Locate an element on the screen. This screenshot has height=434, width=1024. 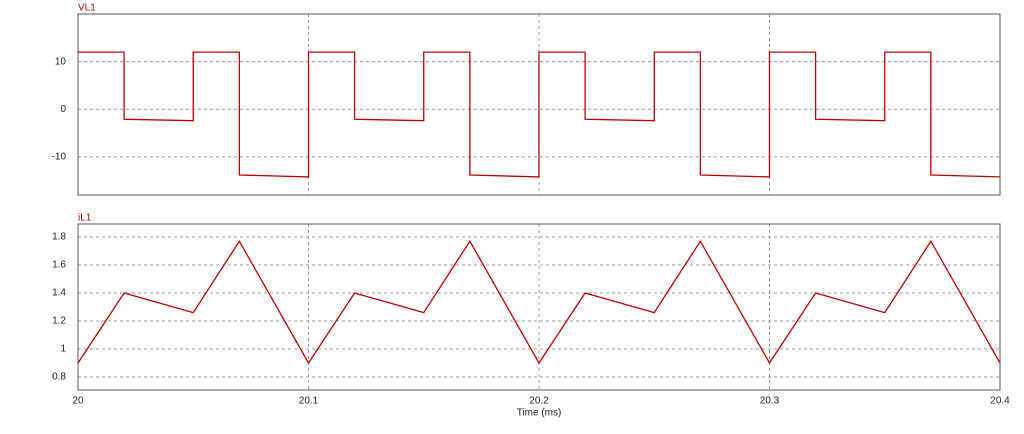
x-tick-label: 20 is located at coordinates (78, 401).